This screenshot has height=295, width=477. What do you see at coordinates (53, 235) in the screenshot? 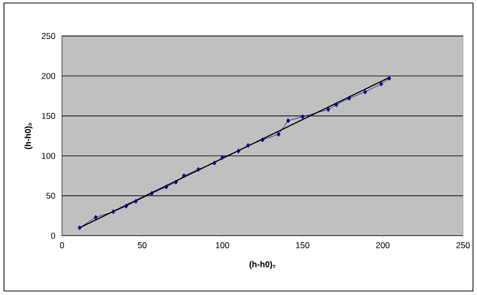
I see `y-tick-label: 0` at bounding box center [53, 235].